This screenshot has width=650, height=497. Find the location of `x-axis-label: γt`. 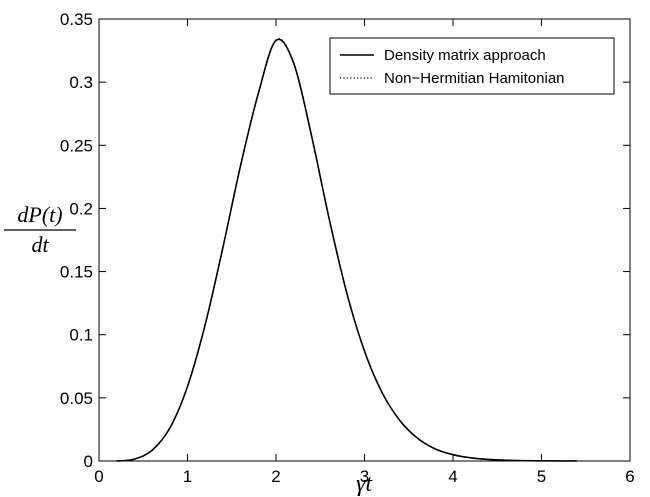

x-axis-label: γt is located at coordinates (364, 484).